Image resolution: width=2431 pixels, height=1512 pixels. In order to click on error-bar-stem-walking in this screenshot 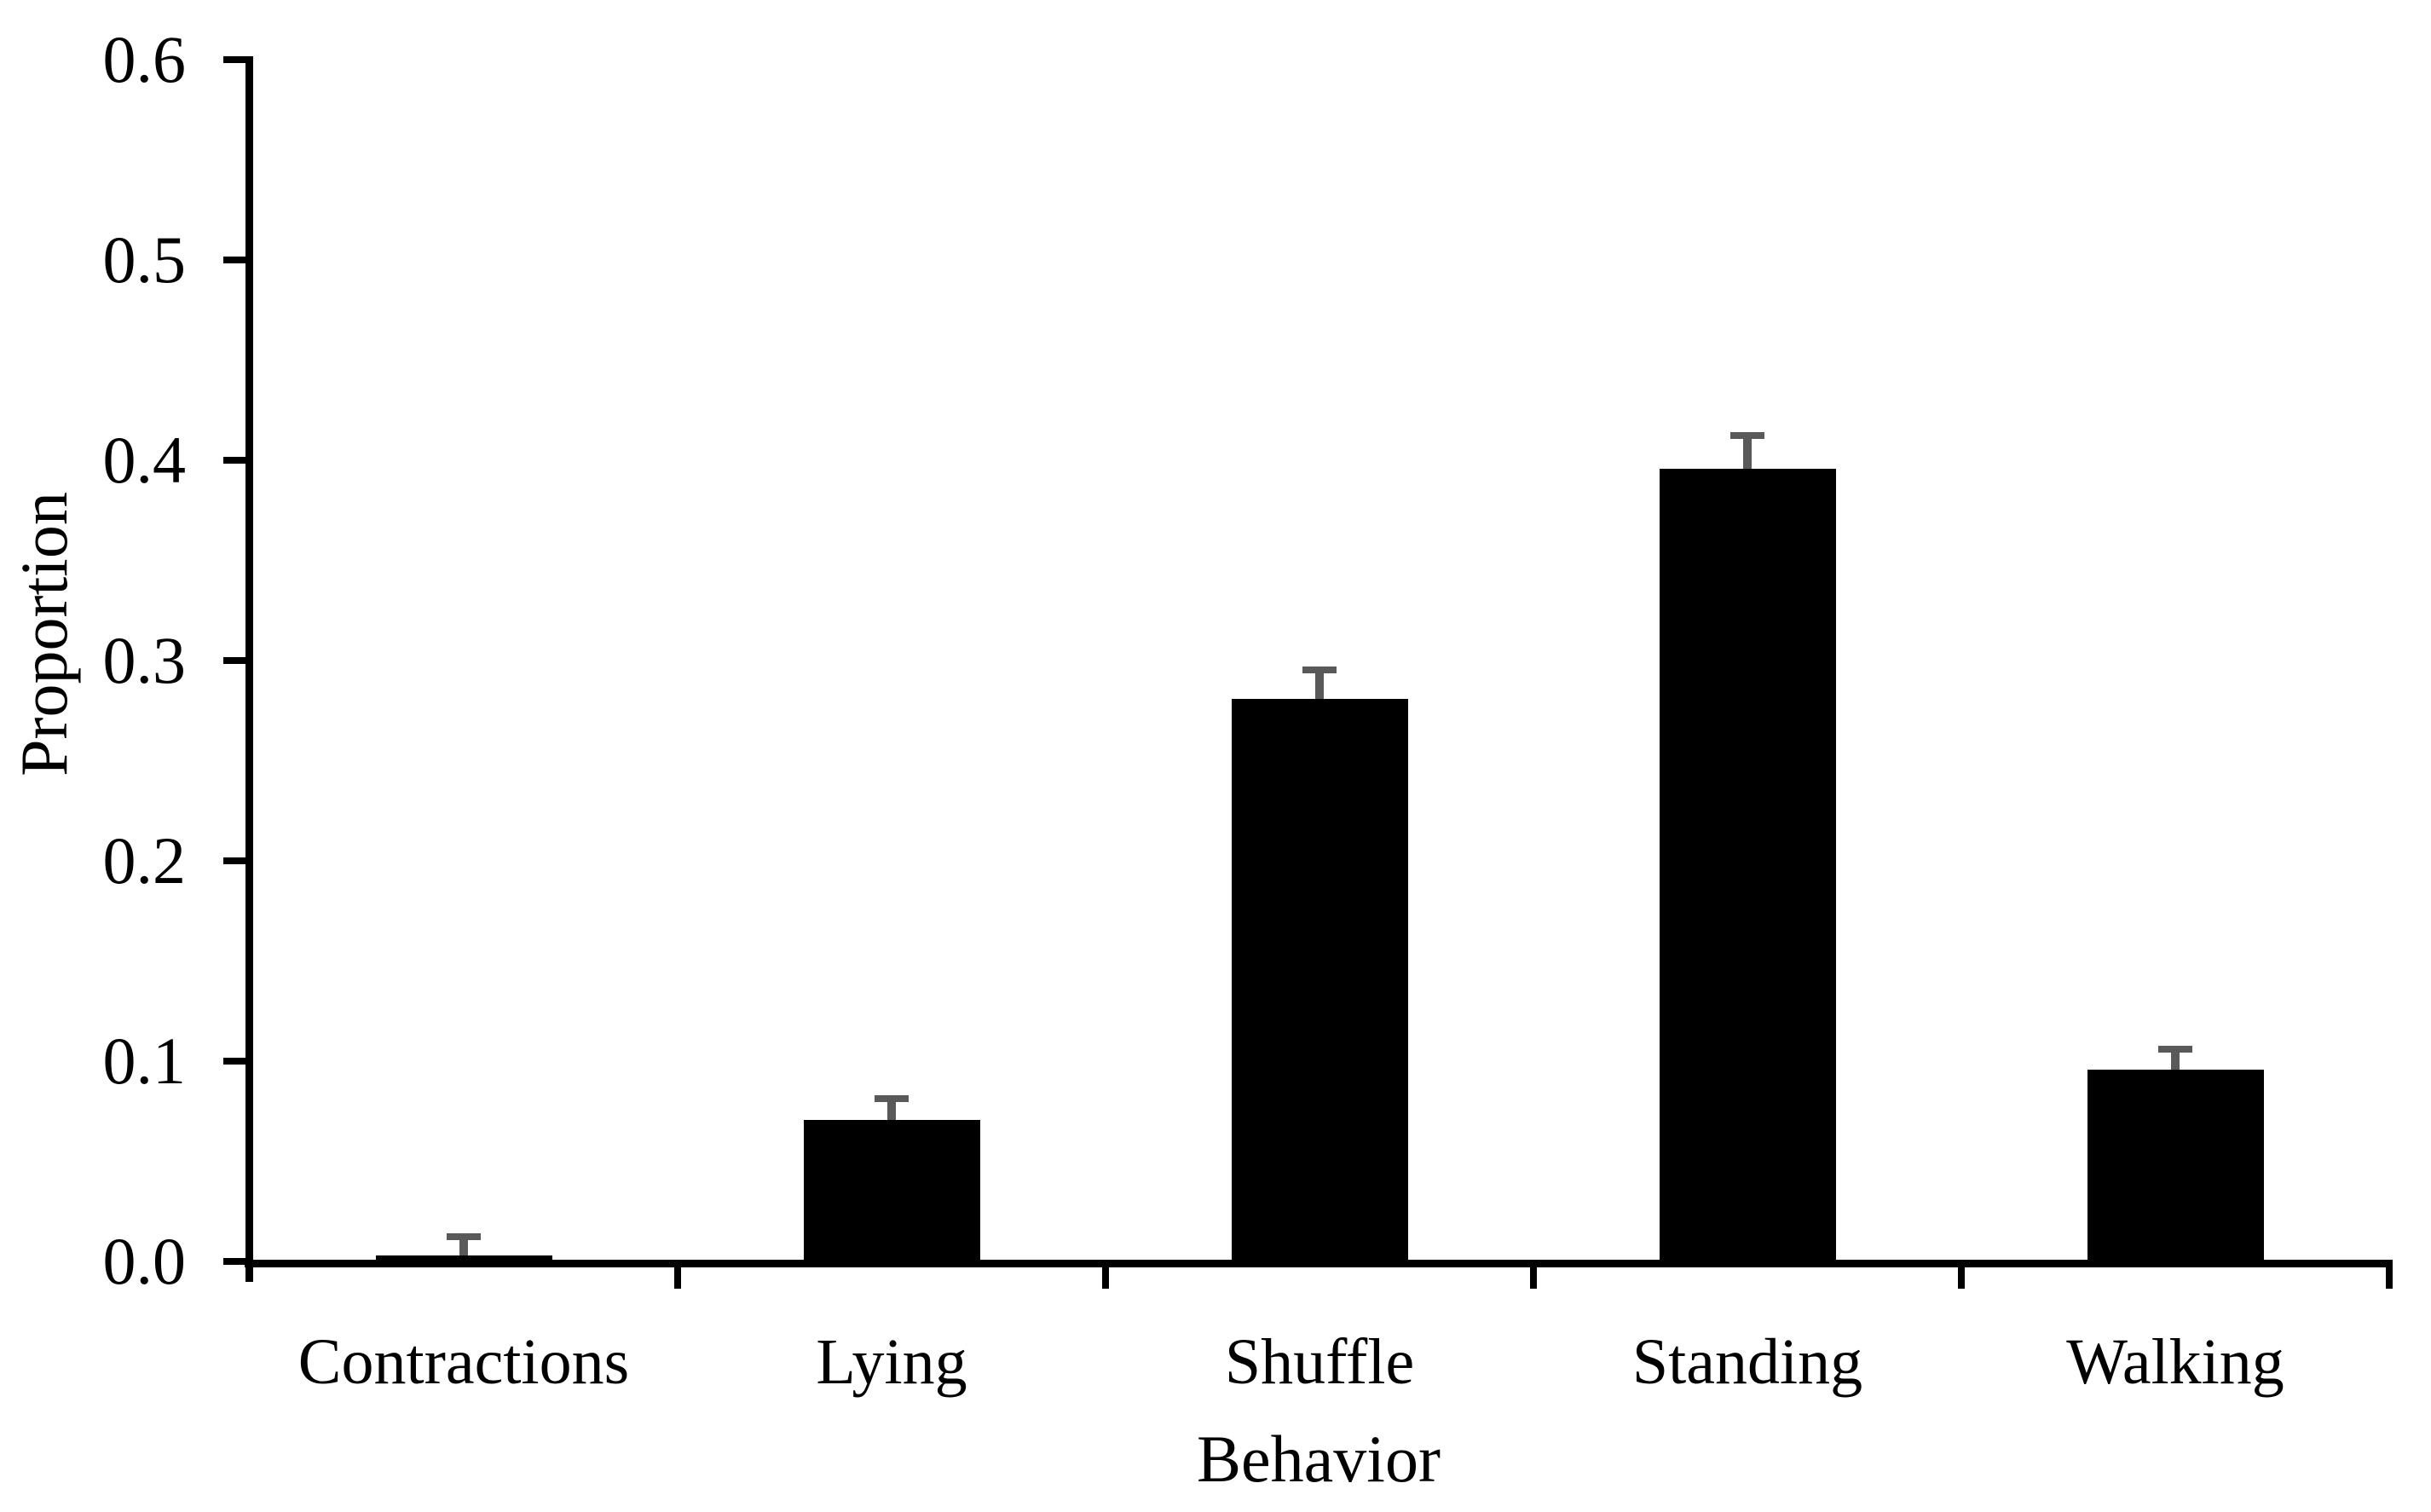, I will do `click(2175, 1061)`.